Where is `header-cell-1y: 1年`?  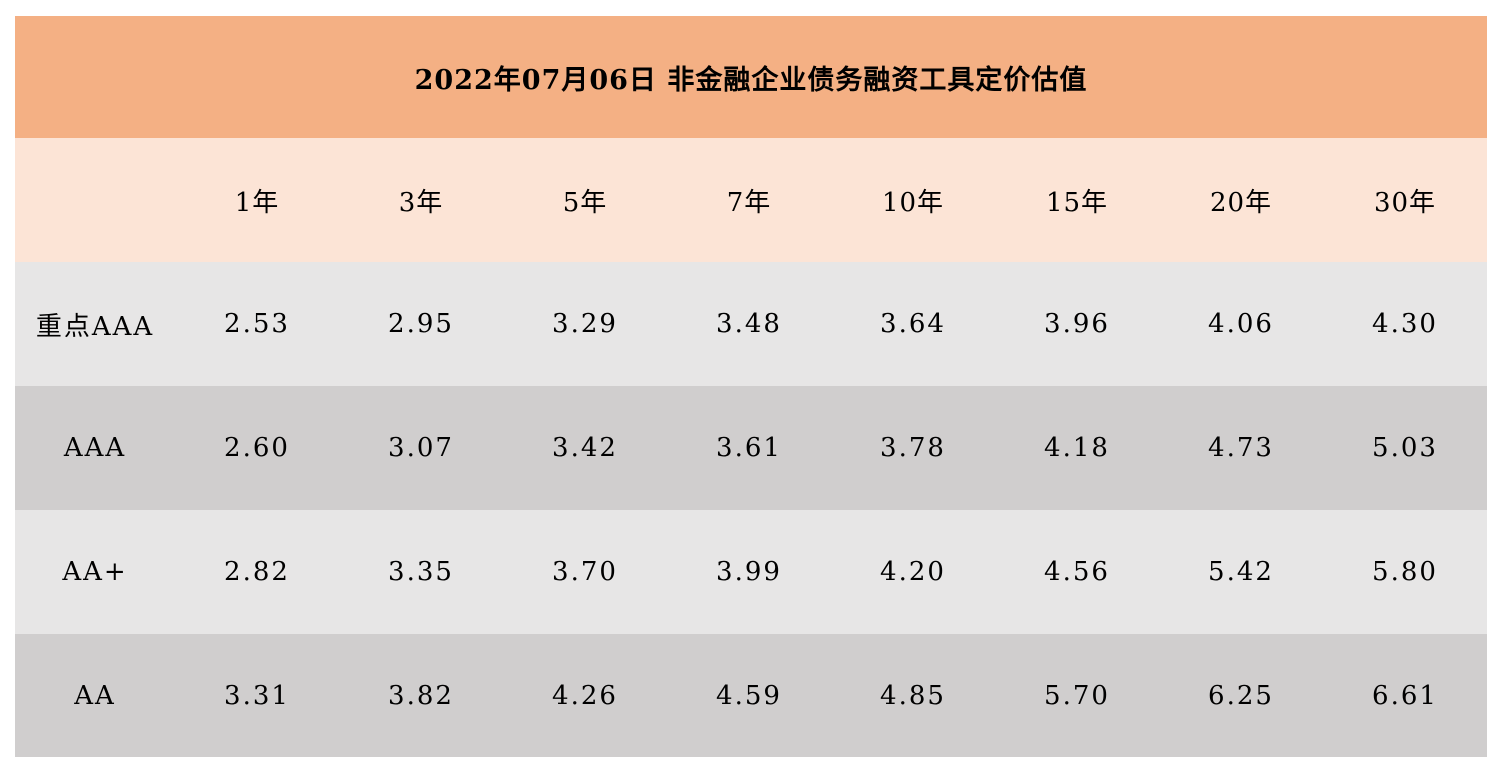
header-cell-1y: 1年 is located at coordinates (257, 202).